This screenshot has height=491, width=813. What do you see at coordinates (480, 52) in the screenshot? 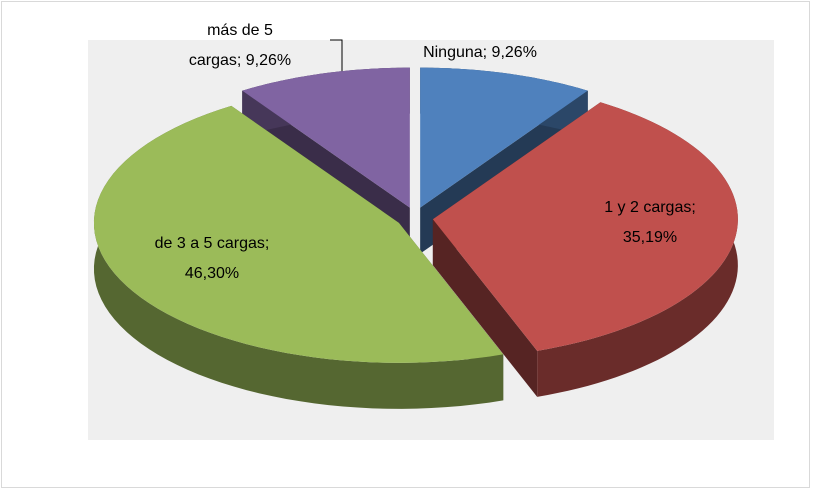
I see `data-label: Ninguna; 9,26%` at bounding box center [480, 52].